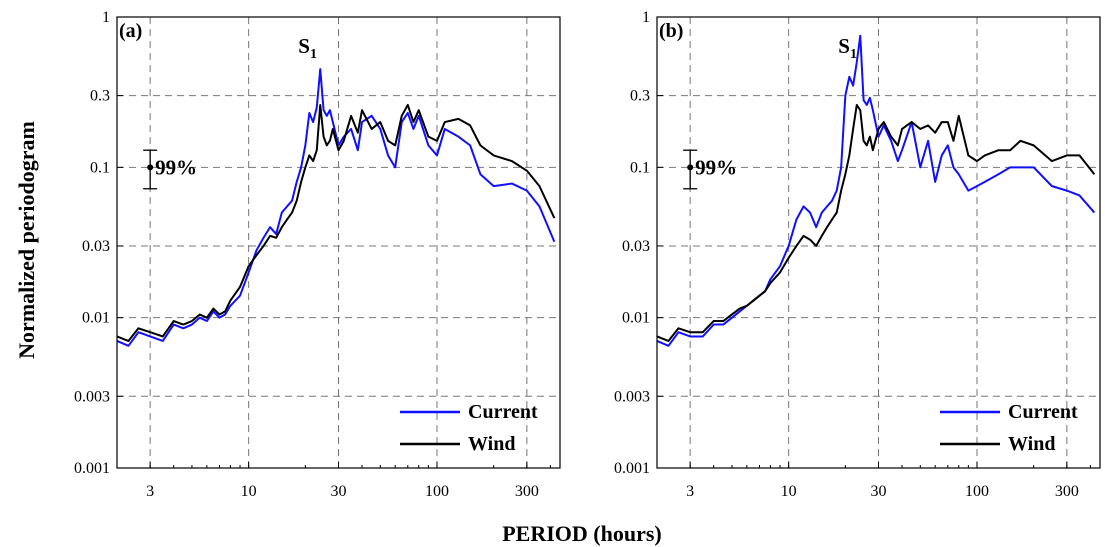 This screenshot has height=547, width=1105. Describe the element at coordinates (671, 31) in the screenshot. I see `panel-label: (b)` at that location.